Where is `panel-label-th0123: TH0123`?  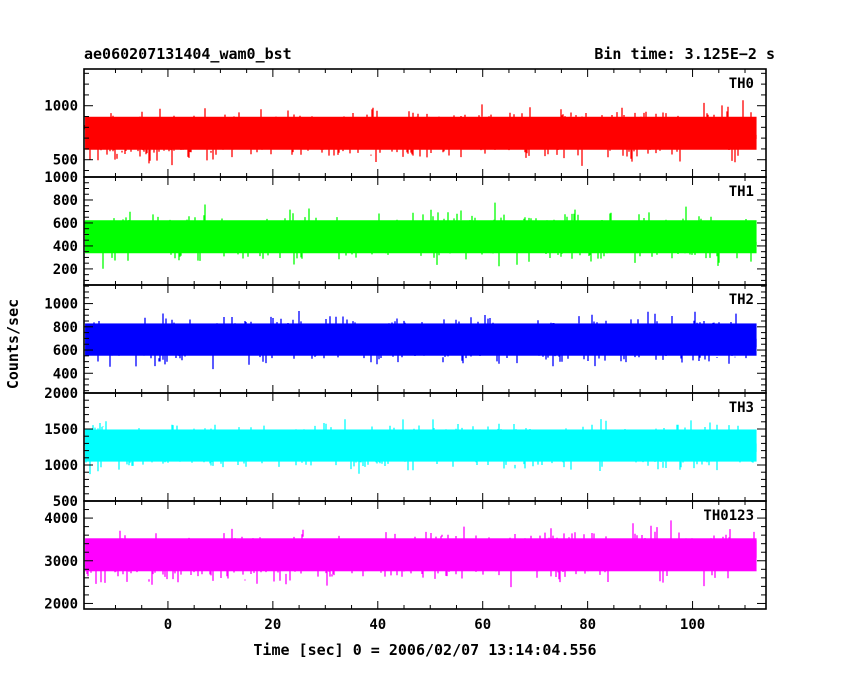
panel-label-th0123: TH0123 is located at coordinates (728, 516).